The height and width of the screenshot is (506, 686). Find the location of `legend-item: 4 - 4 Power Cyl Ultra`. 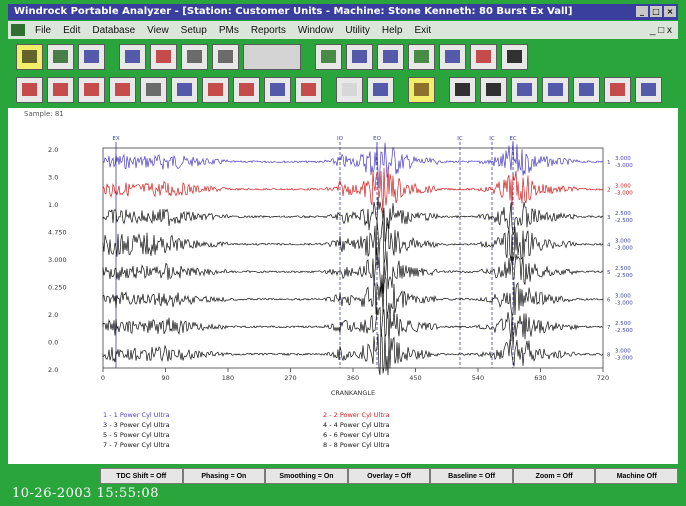

legend-item: 4 - 4 Power Cyl Ultra is located at coordinates (356, 425).